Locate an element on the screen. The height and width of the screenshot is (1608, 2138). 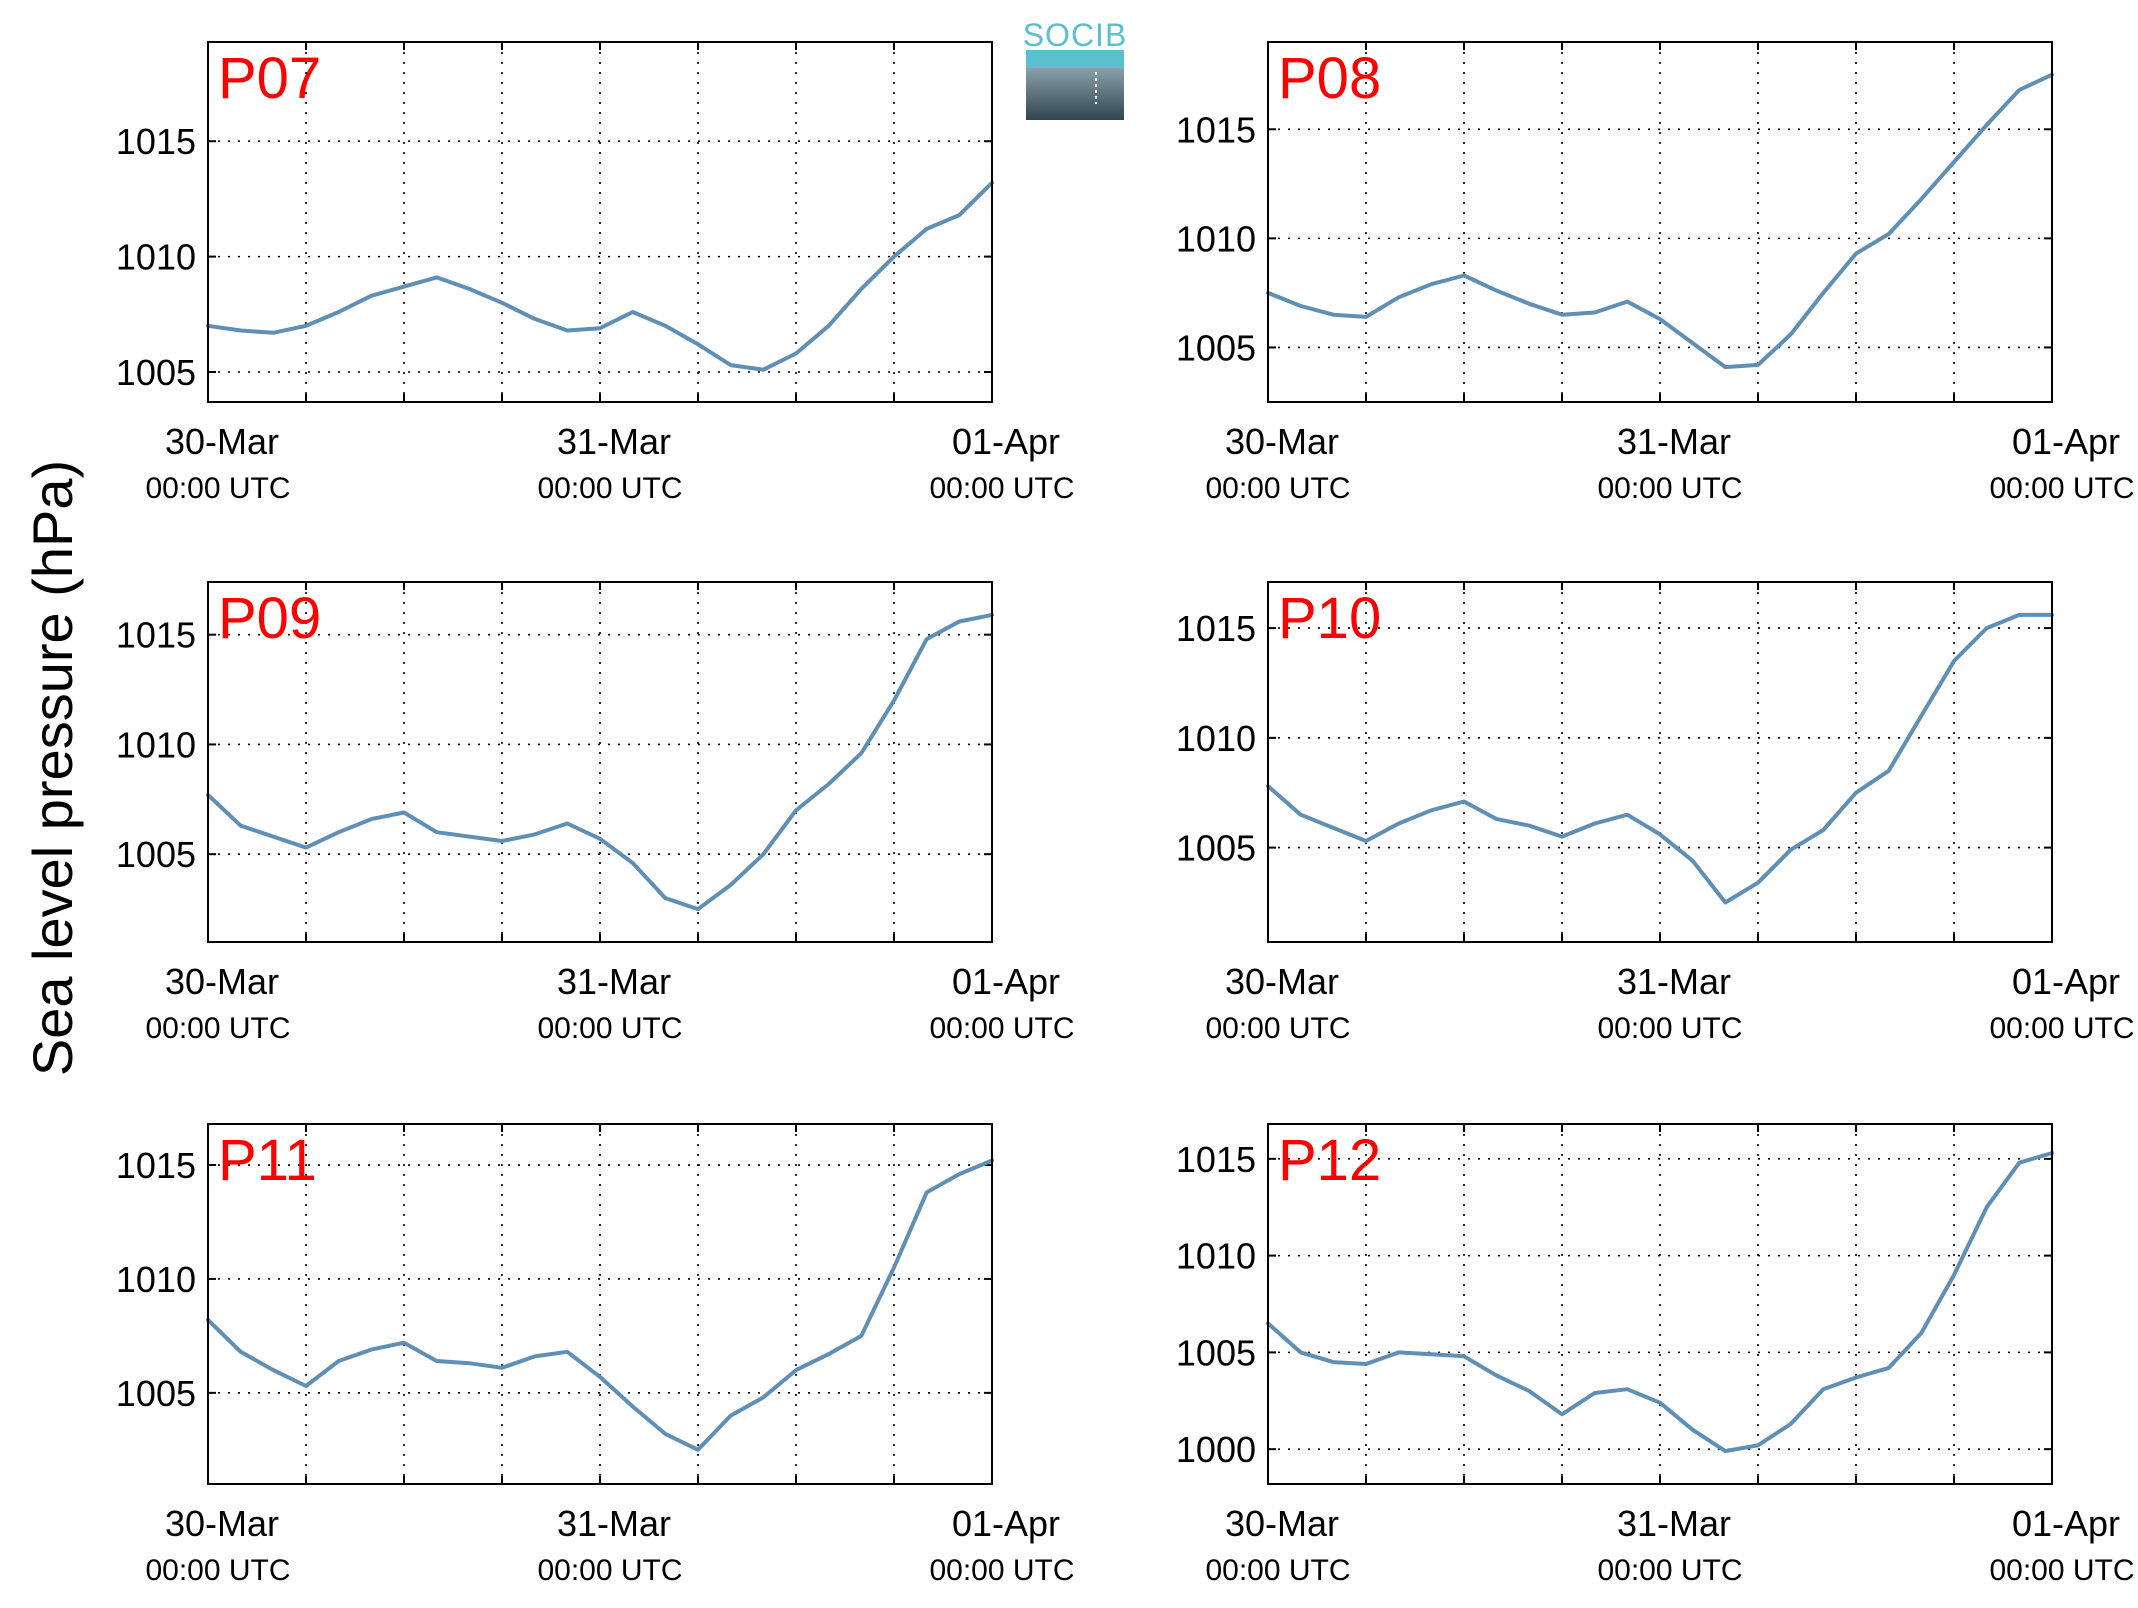
logo-block is located at coordinates (1075, 94).